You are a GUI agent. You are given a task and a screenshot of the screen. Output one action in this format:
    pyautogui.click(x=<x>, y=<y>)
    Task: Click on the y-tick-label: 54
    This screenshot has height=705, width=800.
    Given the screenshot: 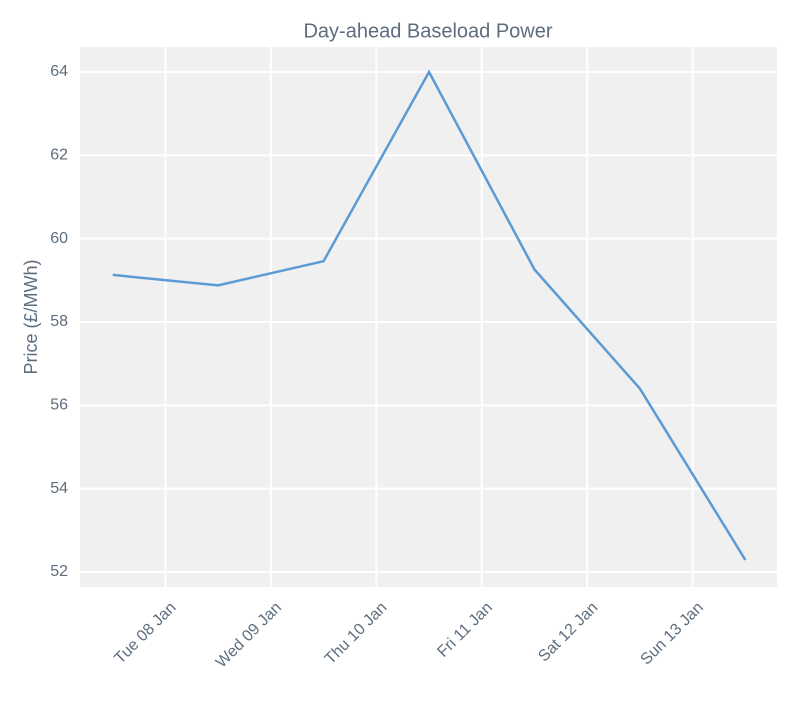 What is the action you would take?
    pyautogui.click(x=59, y=488)
    